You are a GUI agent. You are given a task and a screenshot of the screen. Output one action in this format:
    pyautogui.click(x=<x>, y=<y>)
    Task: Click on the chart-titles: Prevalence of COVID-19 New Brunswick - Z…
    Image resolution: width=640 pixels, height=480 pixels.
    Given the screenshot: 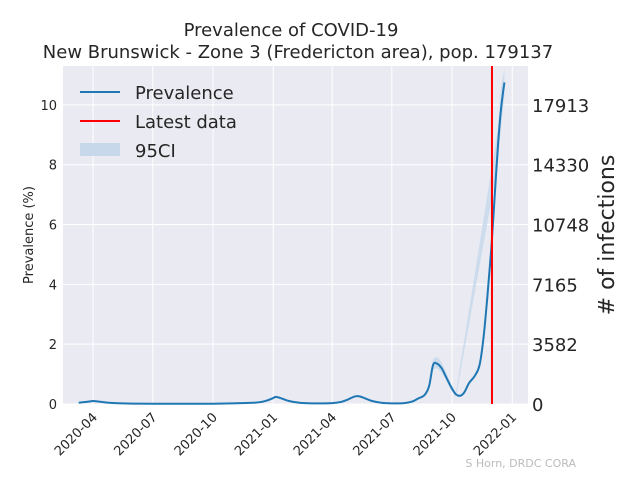 What is the action you would take?
    pyautogui.click(x=298, y=41)
    